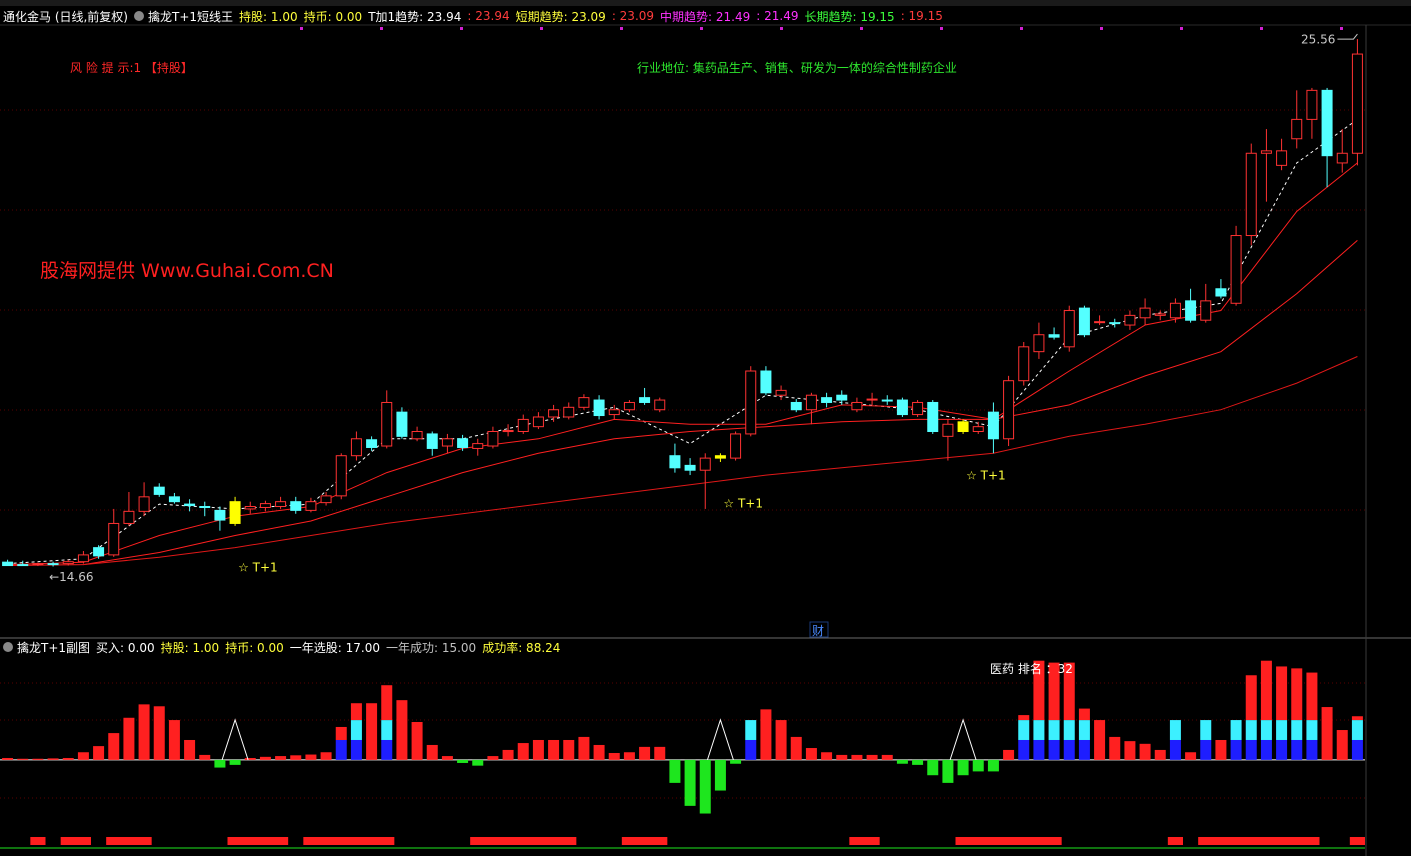  What do you see at coordinates (258, 567) in the screenshot?
I see `signal-label: ☆ T+1` at bounding box center [258, 567].